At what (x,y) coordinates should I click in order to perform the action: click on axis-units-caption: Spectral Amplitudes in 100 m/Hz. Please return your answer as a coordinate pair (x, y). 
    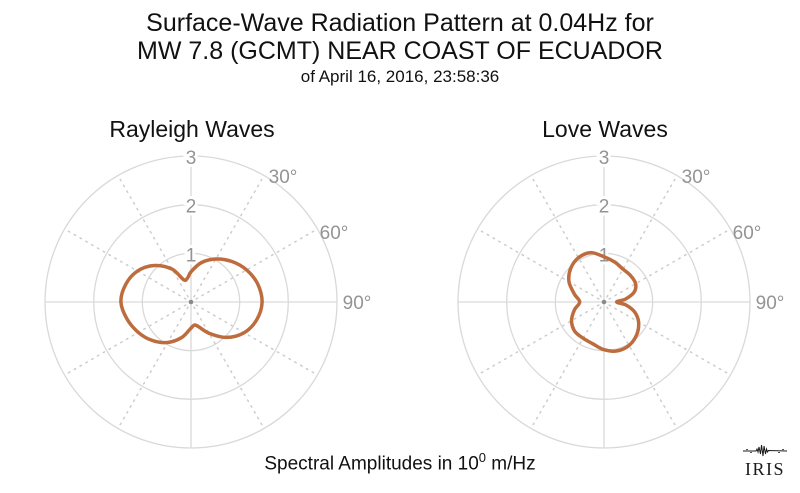
    Looking at the image, I should click on (400, 462).